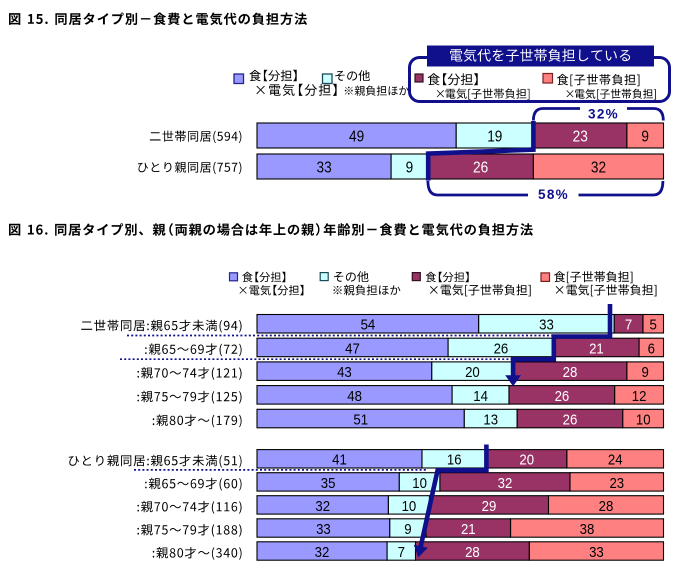 The height and width of the screenshot is (579, 700). Describe the element at coordinates (356, 137) in the screenshot. I see `svg-text: 49` at that location.